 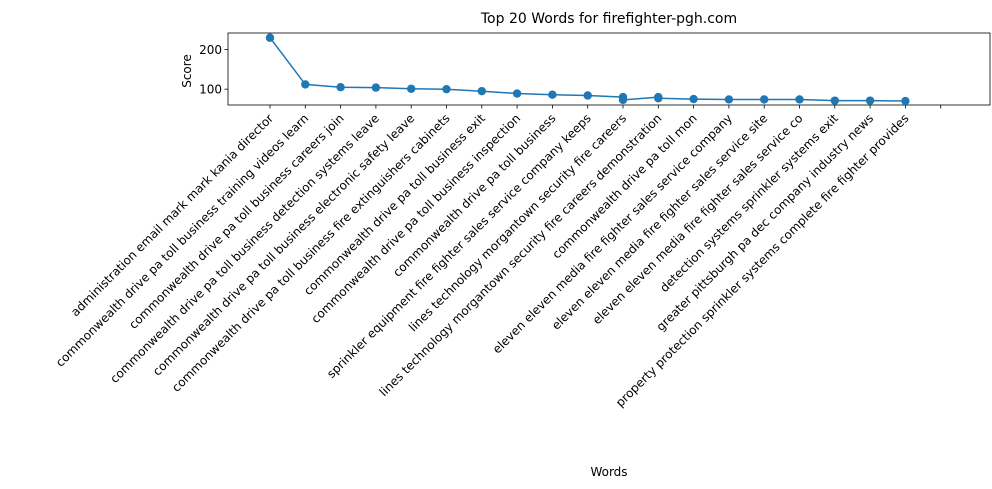 What do you see at coordinates (474, 195) in the screenshot?
I see `x-tick-label: commonwealth drive pa toll business` at bounding box center [474, 195].